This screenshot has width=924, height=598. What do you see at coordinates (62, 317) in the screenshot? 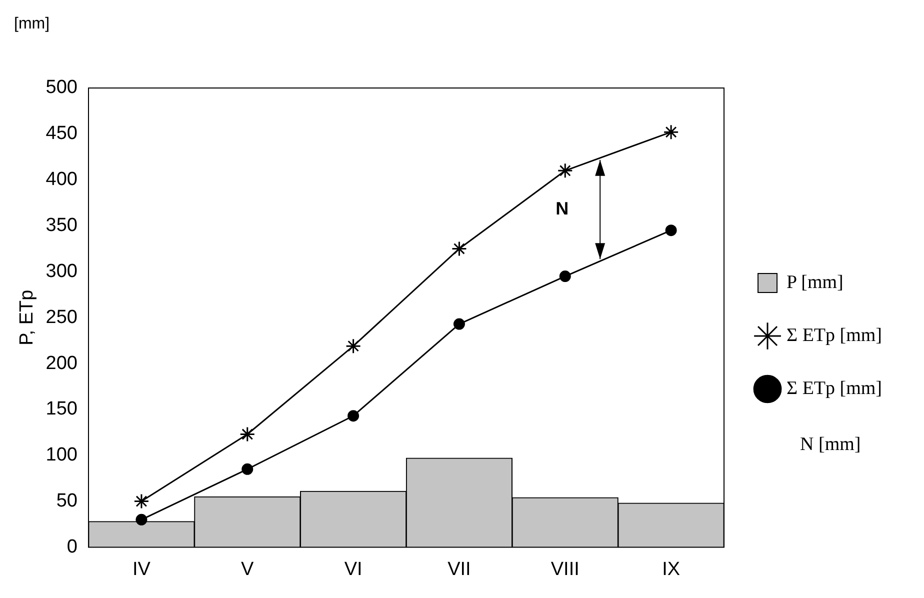
I see `y-tick-label: 250` at bounding box center [62, 317].